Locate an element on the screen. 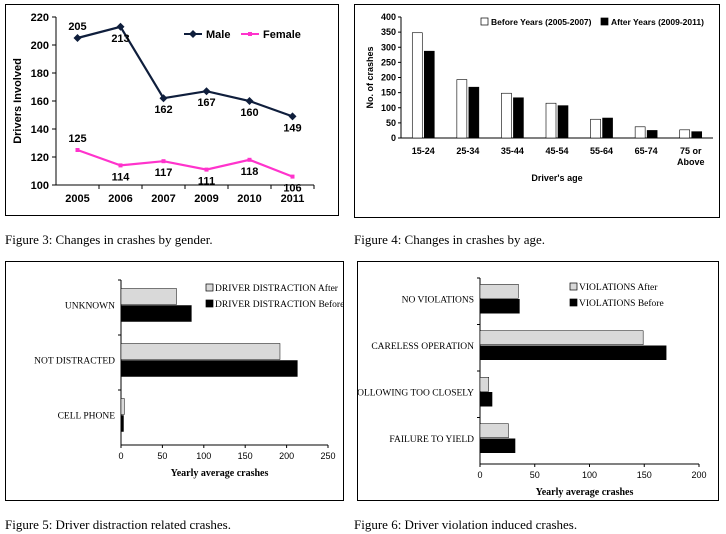 This screenshot has height=534, width=726. x-tick-label: 15-24 is located at coordinates (423, 151).